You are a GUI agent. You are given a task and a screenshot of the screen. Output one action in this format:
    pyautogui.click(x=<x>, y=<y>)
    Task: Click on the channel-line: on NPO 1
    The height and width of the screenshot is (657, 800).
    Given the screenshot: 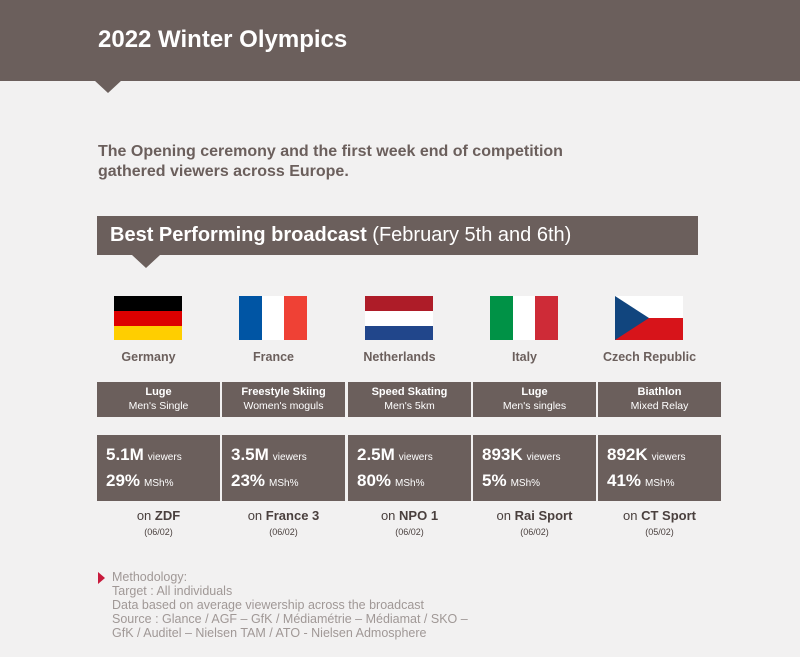 What is the action you would take?
    pyautogui.click(x=409, y=515)
    